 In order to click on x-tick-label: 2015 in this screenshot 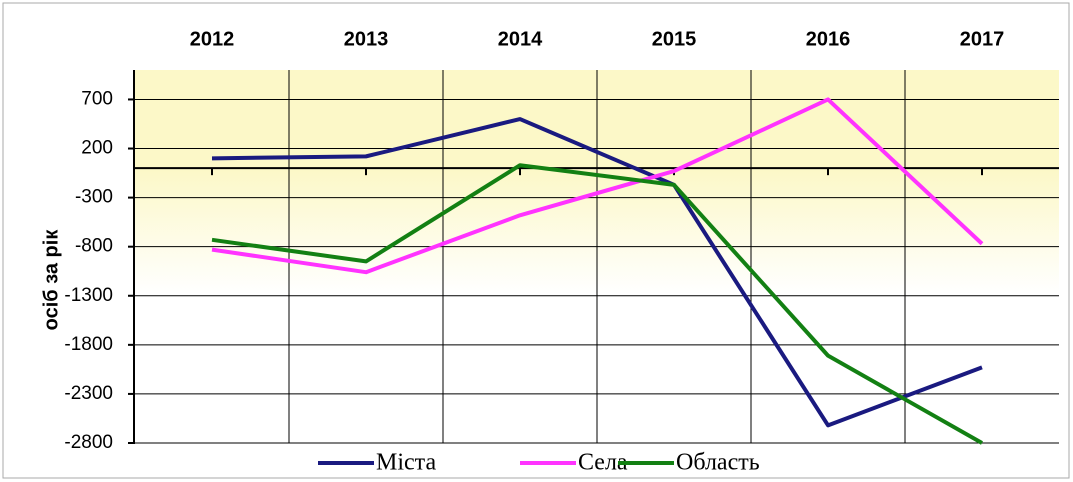, I will do `click(674, 39)`.